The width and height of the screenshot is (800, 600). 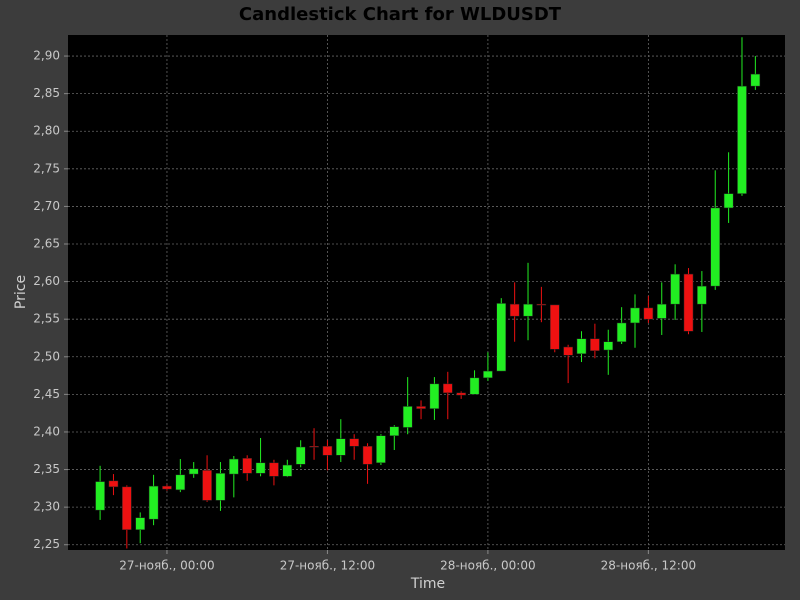 What do you see at coordinates (648, 566) in the screenshot?
I see `x-tick-label: 28-нояб., 12:00` at bounding box center [648, 566].